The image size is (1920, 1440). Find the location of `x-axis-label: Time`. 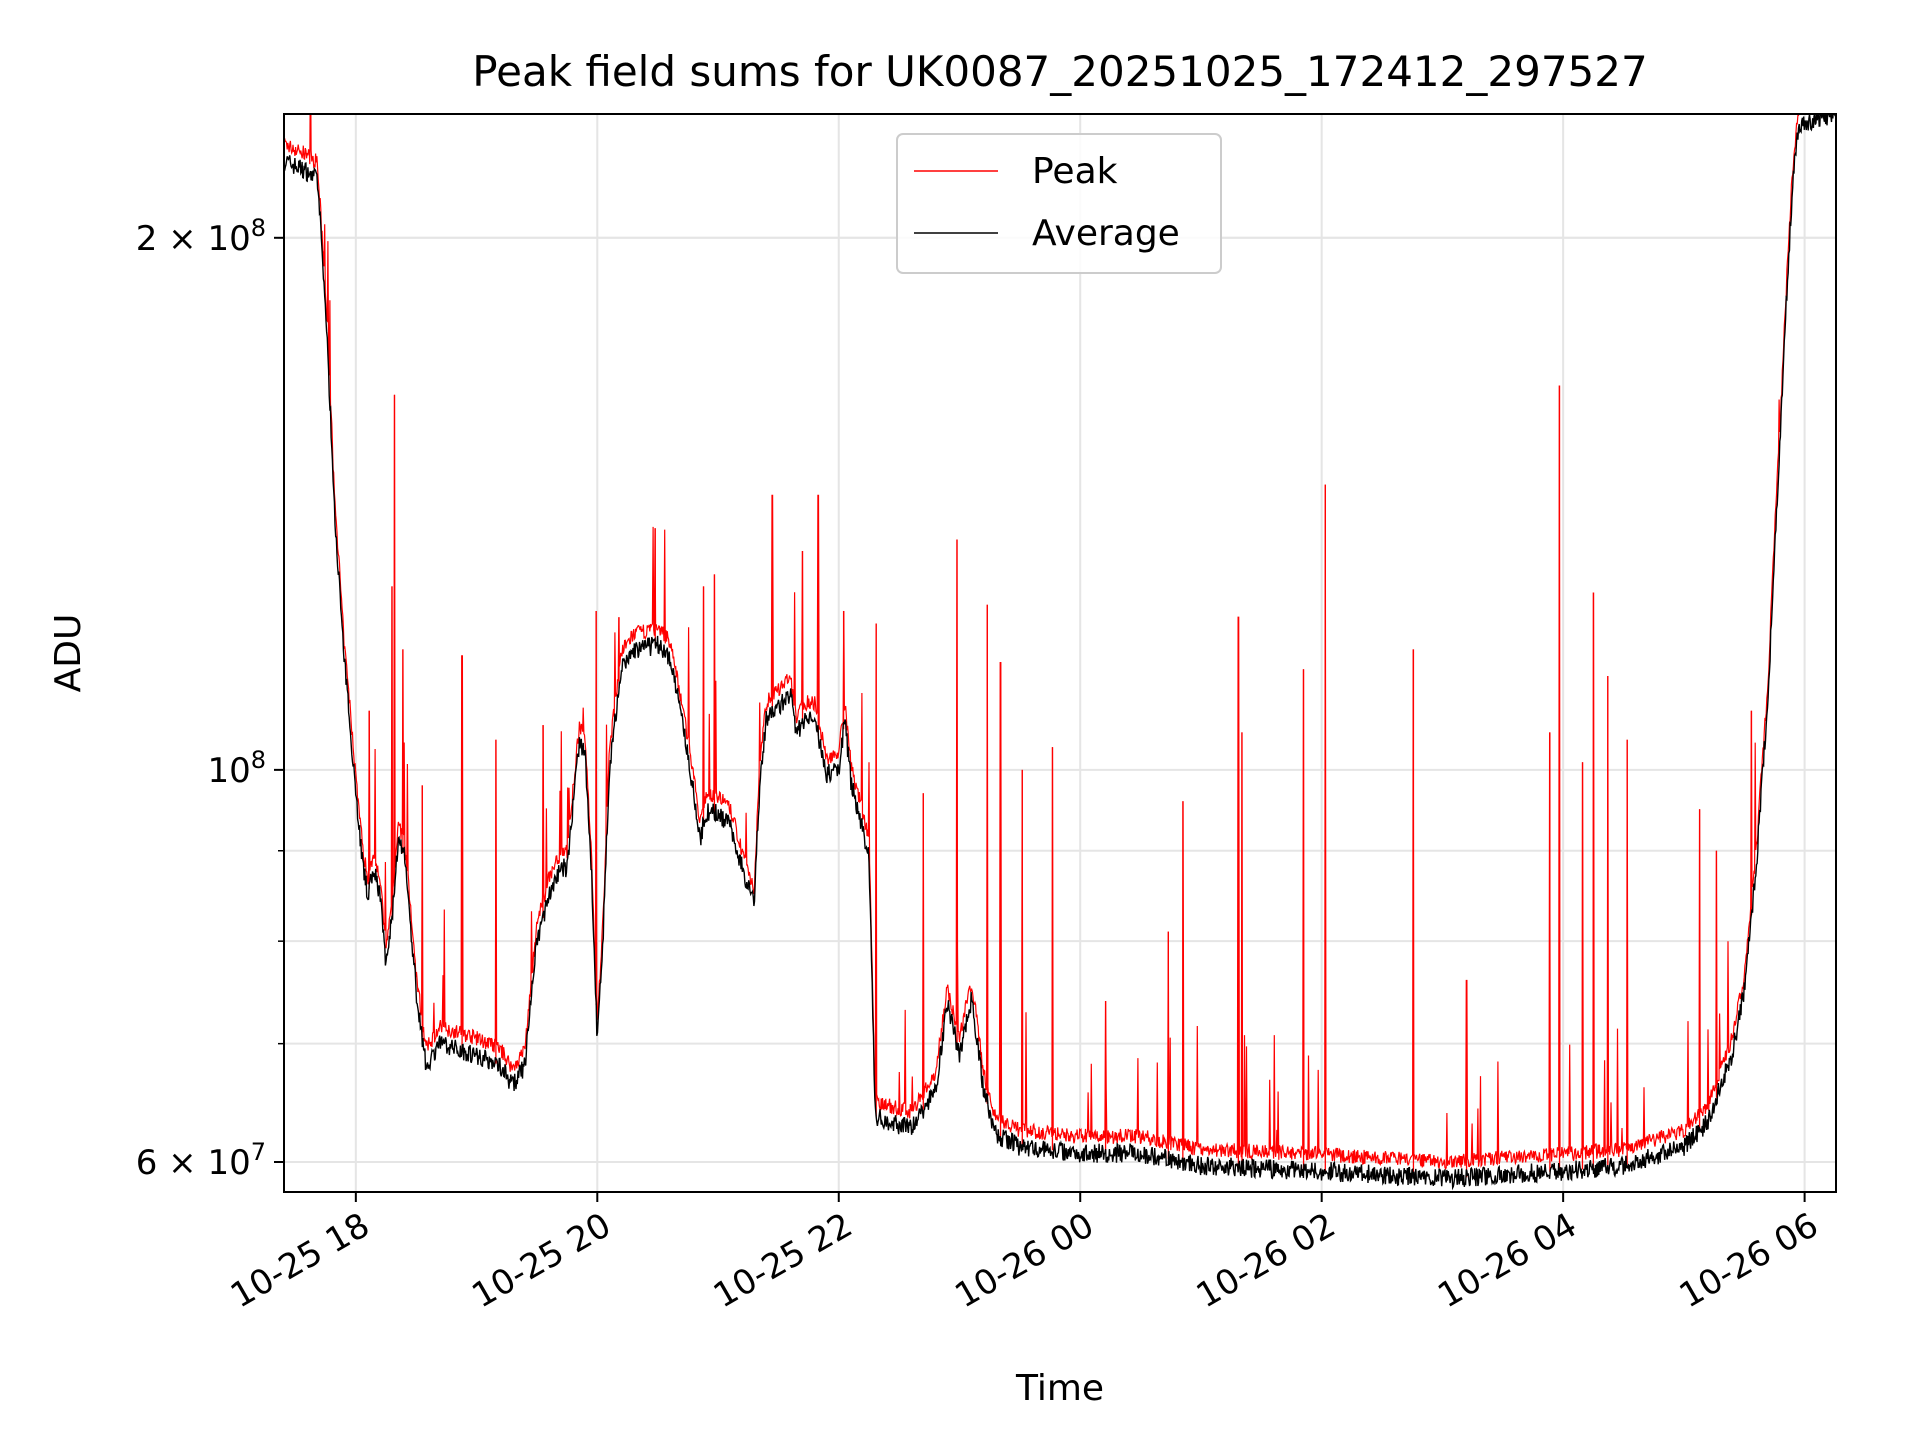

x-axis-label: Time is located at coordinates (1059, 1388).